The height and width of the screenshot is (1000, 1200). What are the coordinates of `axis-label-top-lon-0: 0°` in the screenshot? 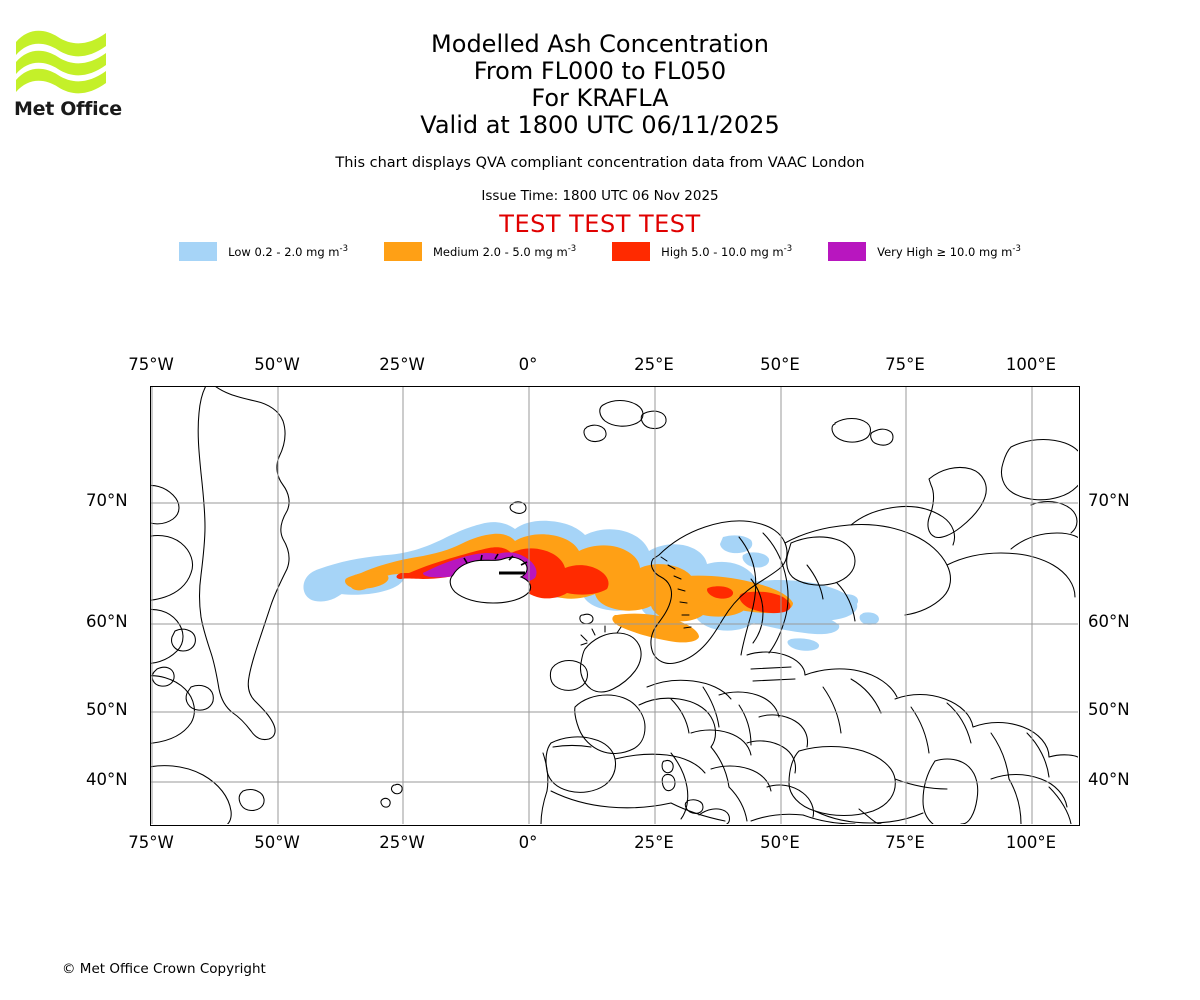 It's located at (528, 364).